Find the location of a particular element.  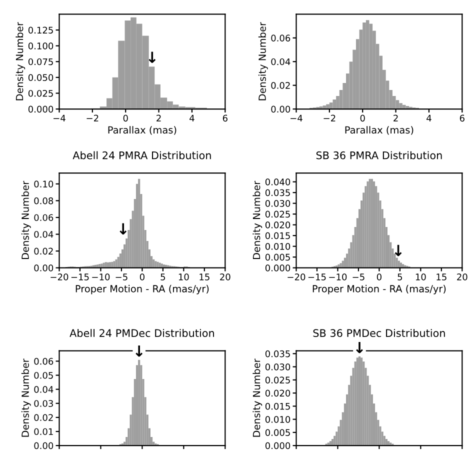

chart-title: SB 36 PMDec Distribution is located at coordinates (379, 333).